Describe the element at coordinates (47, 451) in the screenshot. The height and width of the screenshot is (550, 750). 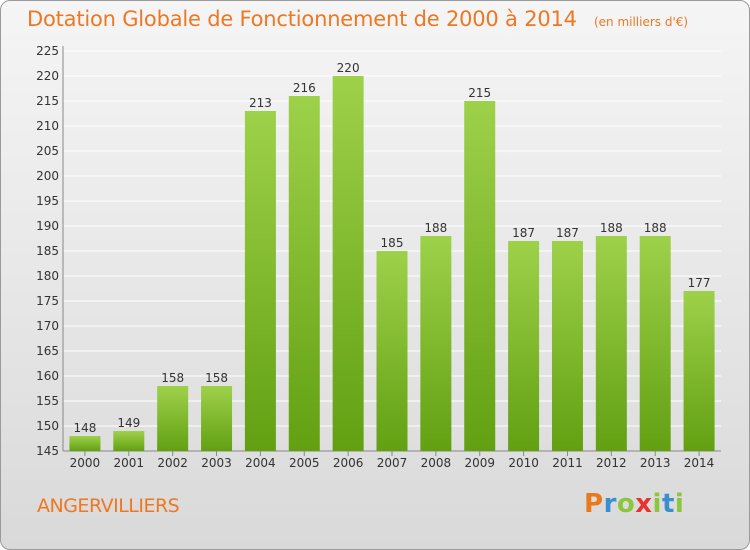
I see `y-tick-label: 145` at that location.